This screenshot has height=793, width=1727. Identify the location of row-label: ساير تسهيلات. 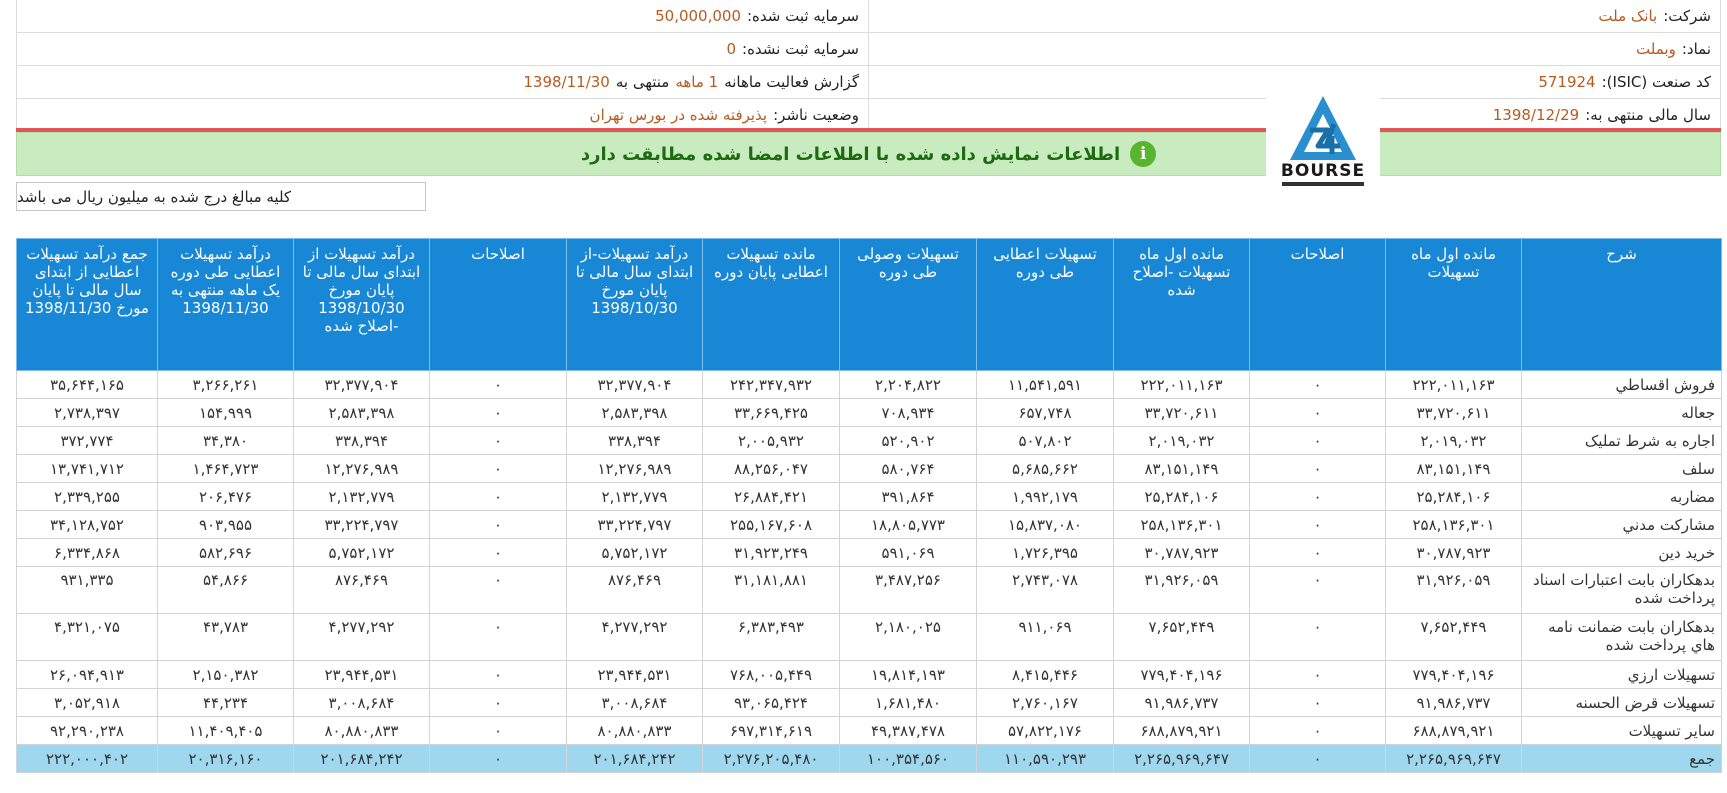
(1621, 730).